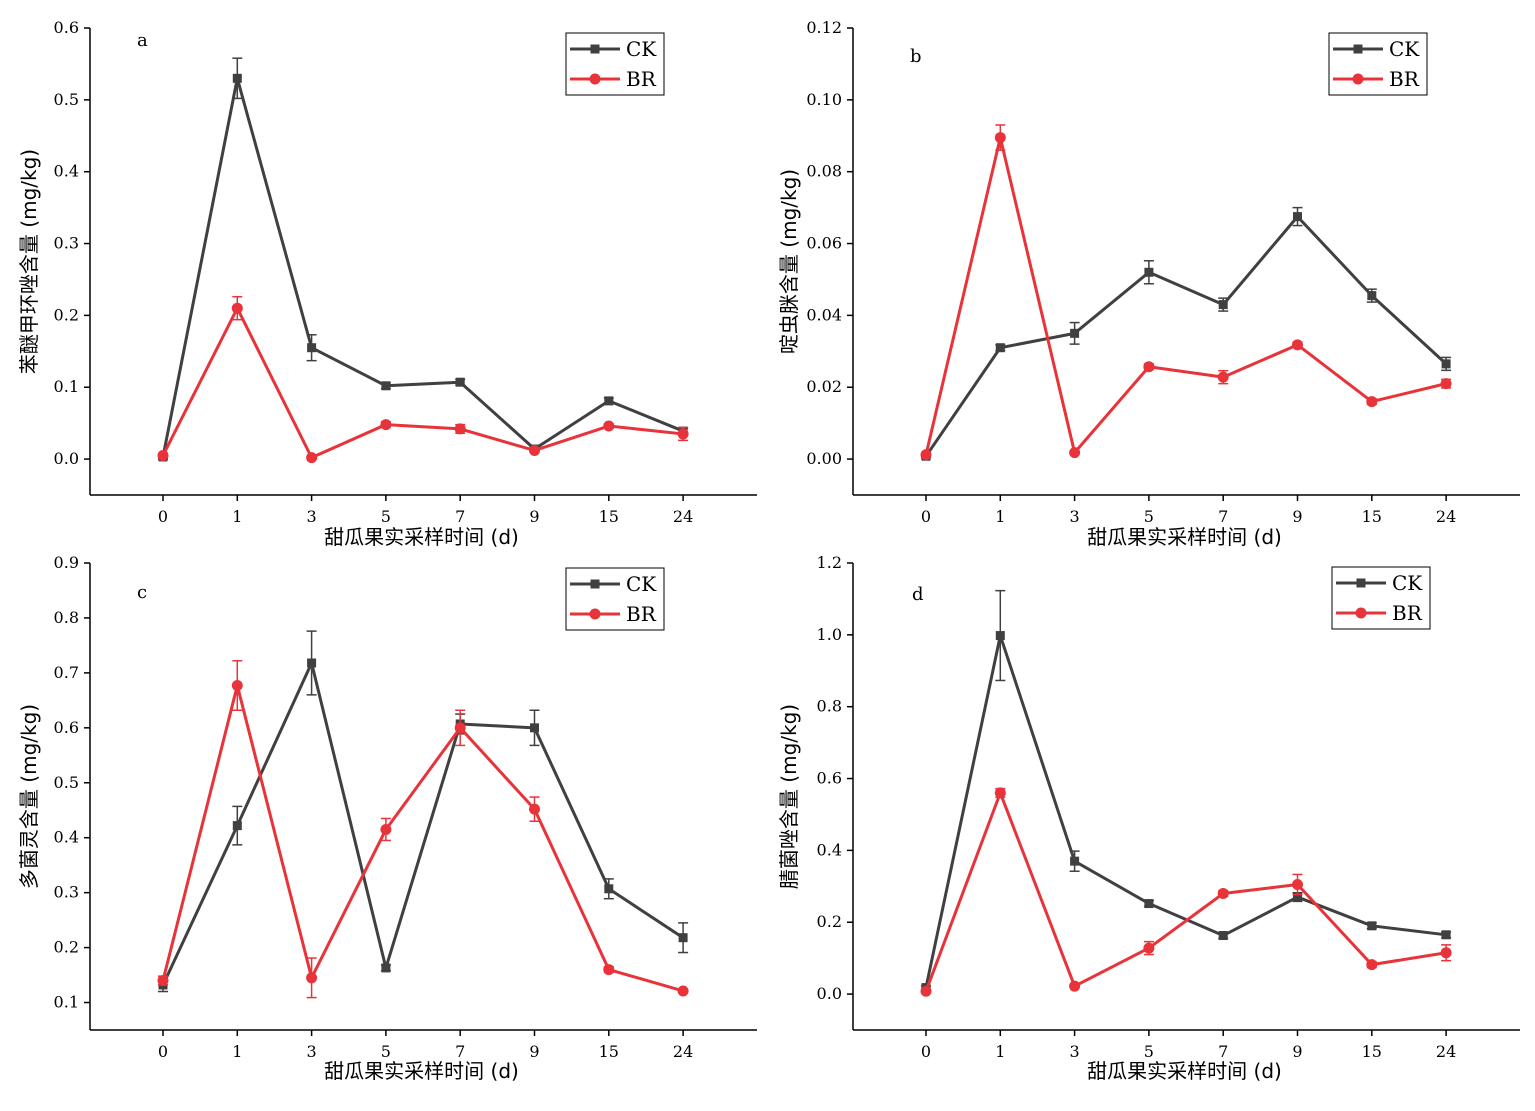 The image size is (1535, 1111). Describe the element at coordinates (824, 171) in the screenshot. I see `y-tick-label: 0.08` at that location.